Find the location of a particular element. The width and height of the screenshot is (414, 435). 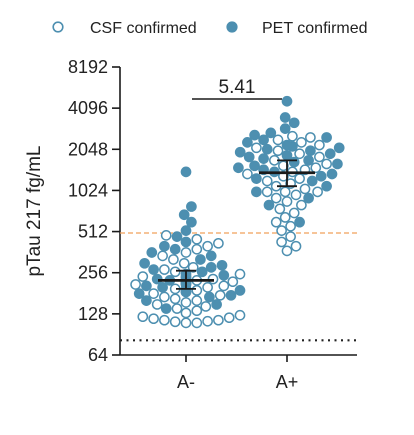

y-tick-label: 512 is located at coordinates (93, 232).